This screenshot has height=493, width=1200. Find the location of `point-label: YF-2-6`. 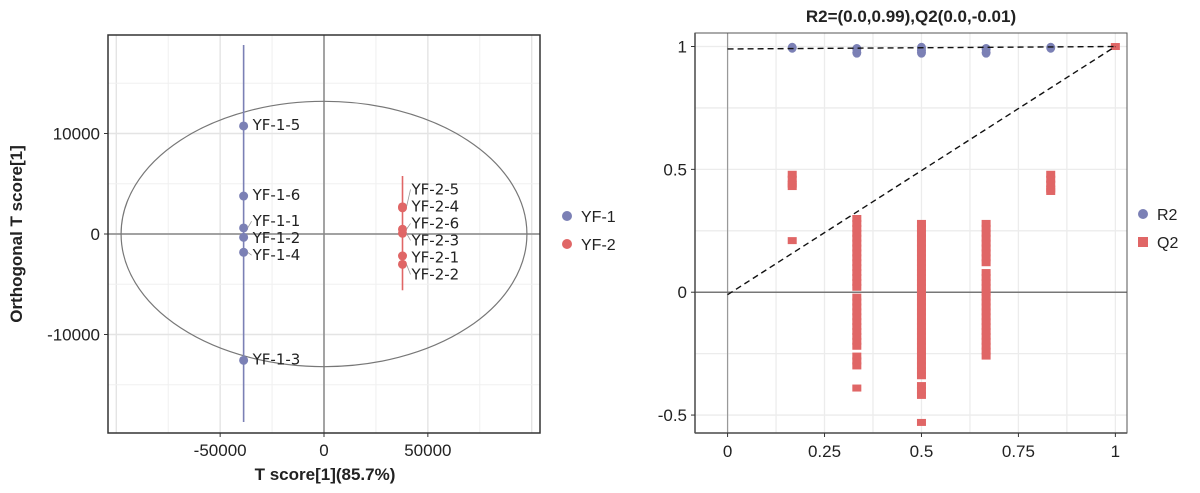

point-label: YF-2-6 is located at coordinates (435, 223).